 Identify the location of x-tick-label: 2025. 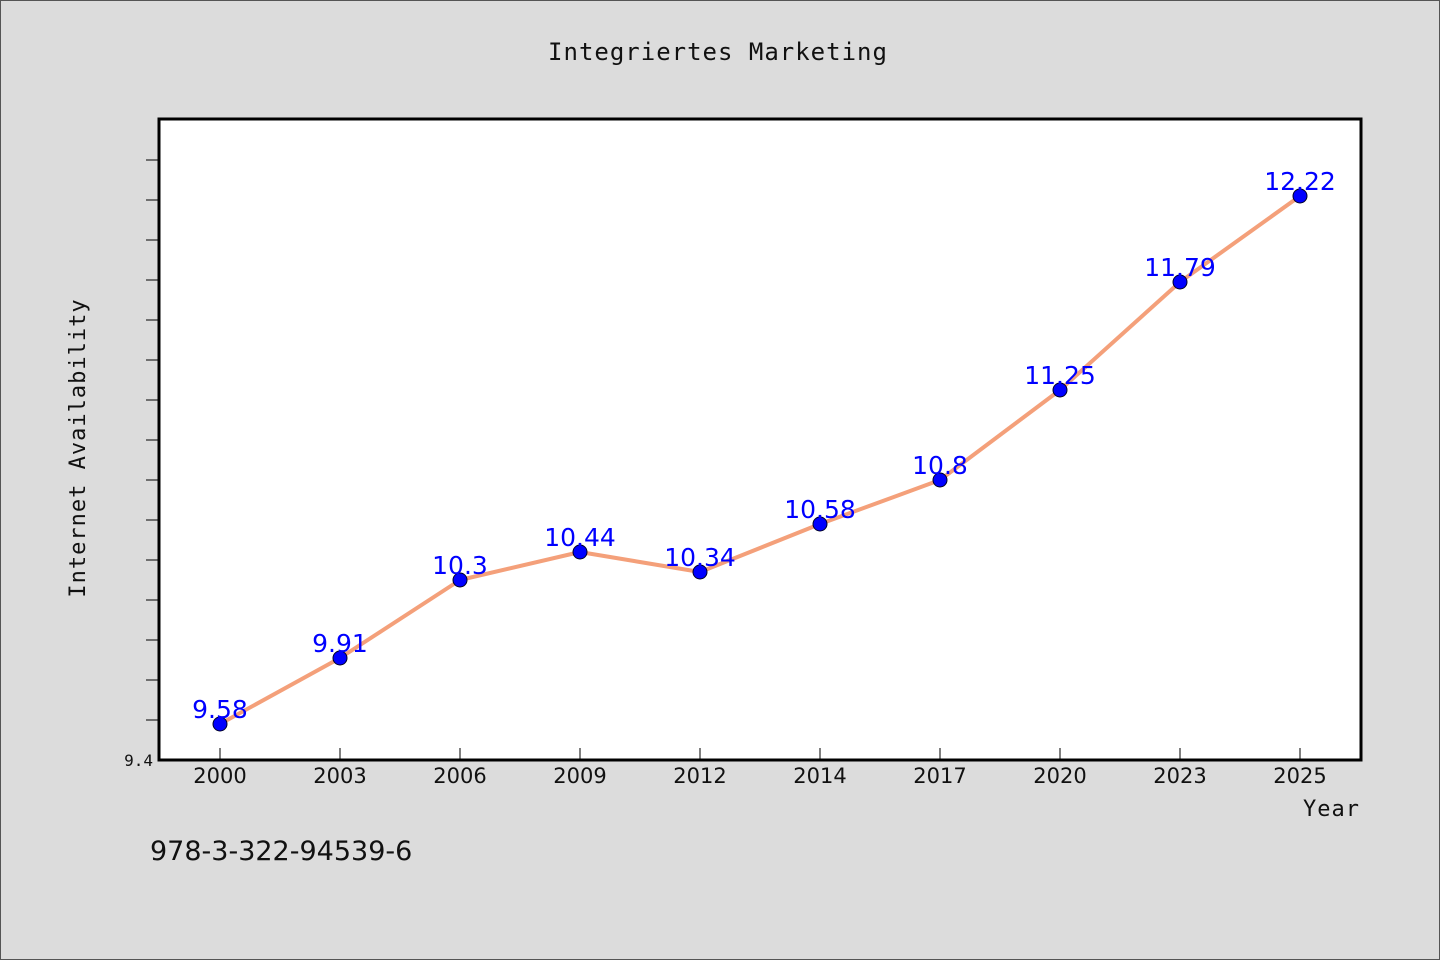
(1299, 776).